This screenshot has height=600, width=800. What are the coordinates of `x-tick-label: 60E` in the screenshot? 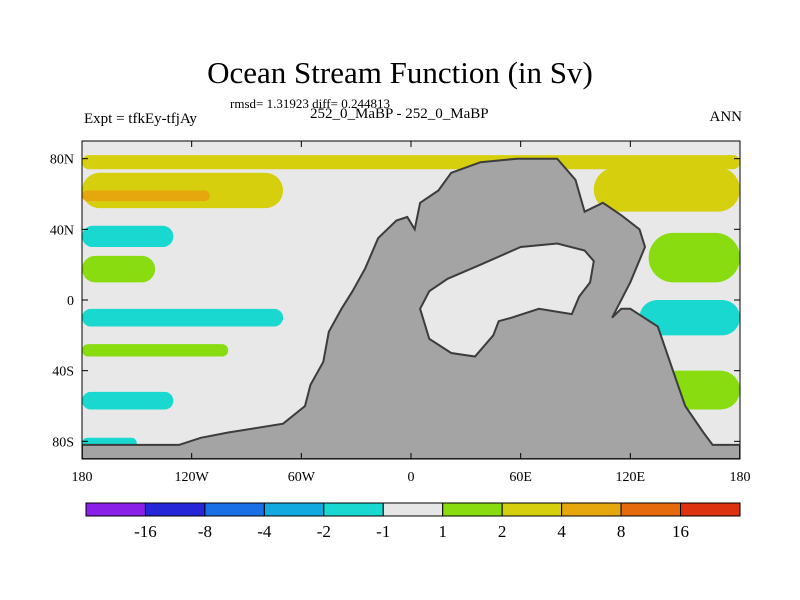 It's located at (520, 477).